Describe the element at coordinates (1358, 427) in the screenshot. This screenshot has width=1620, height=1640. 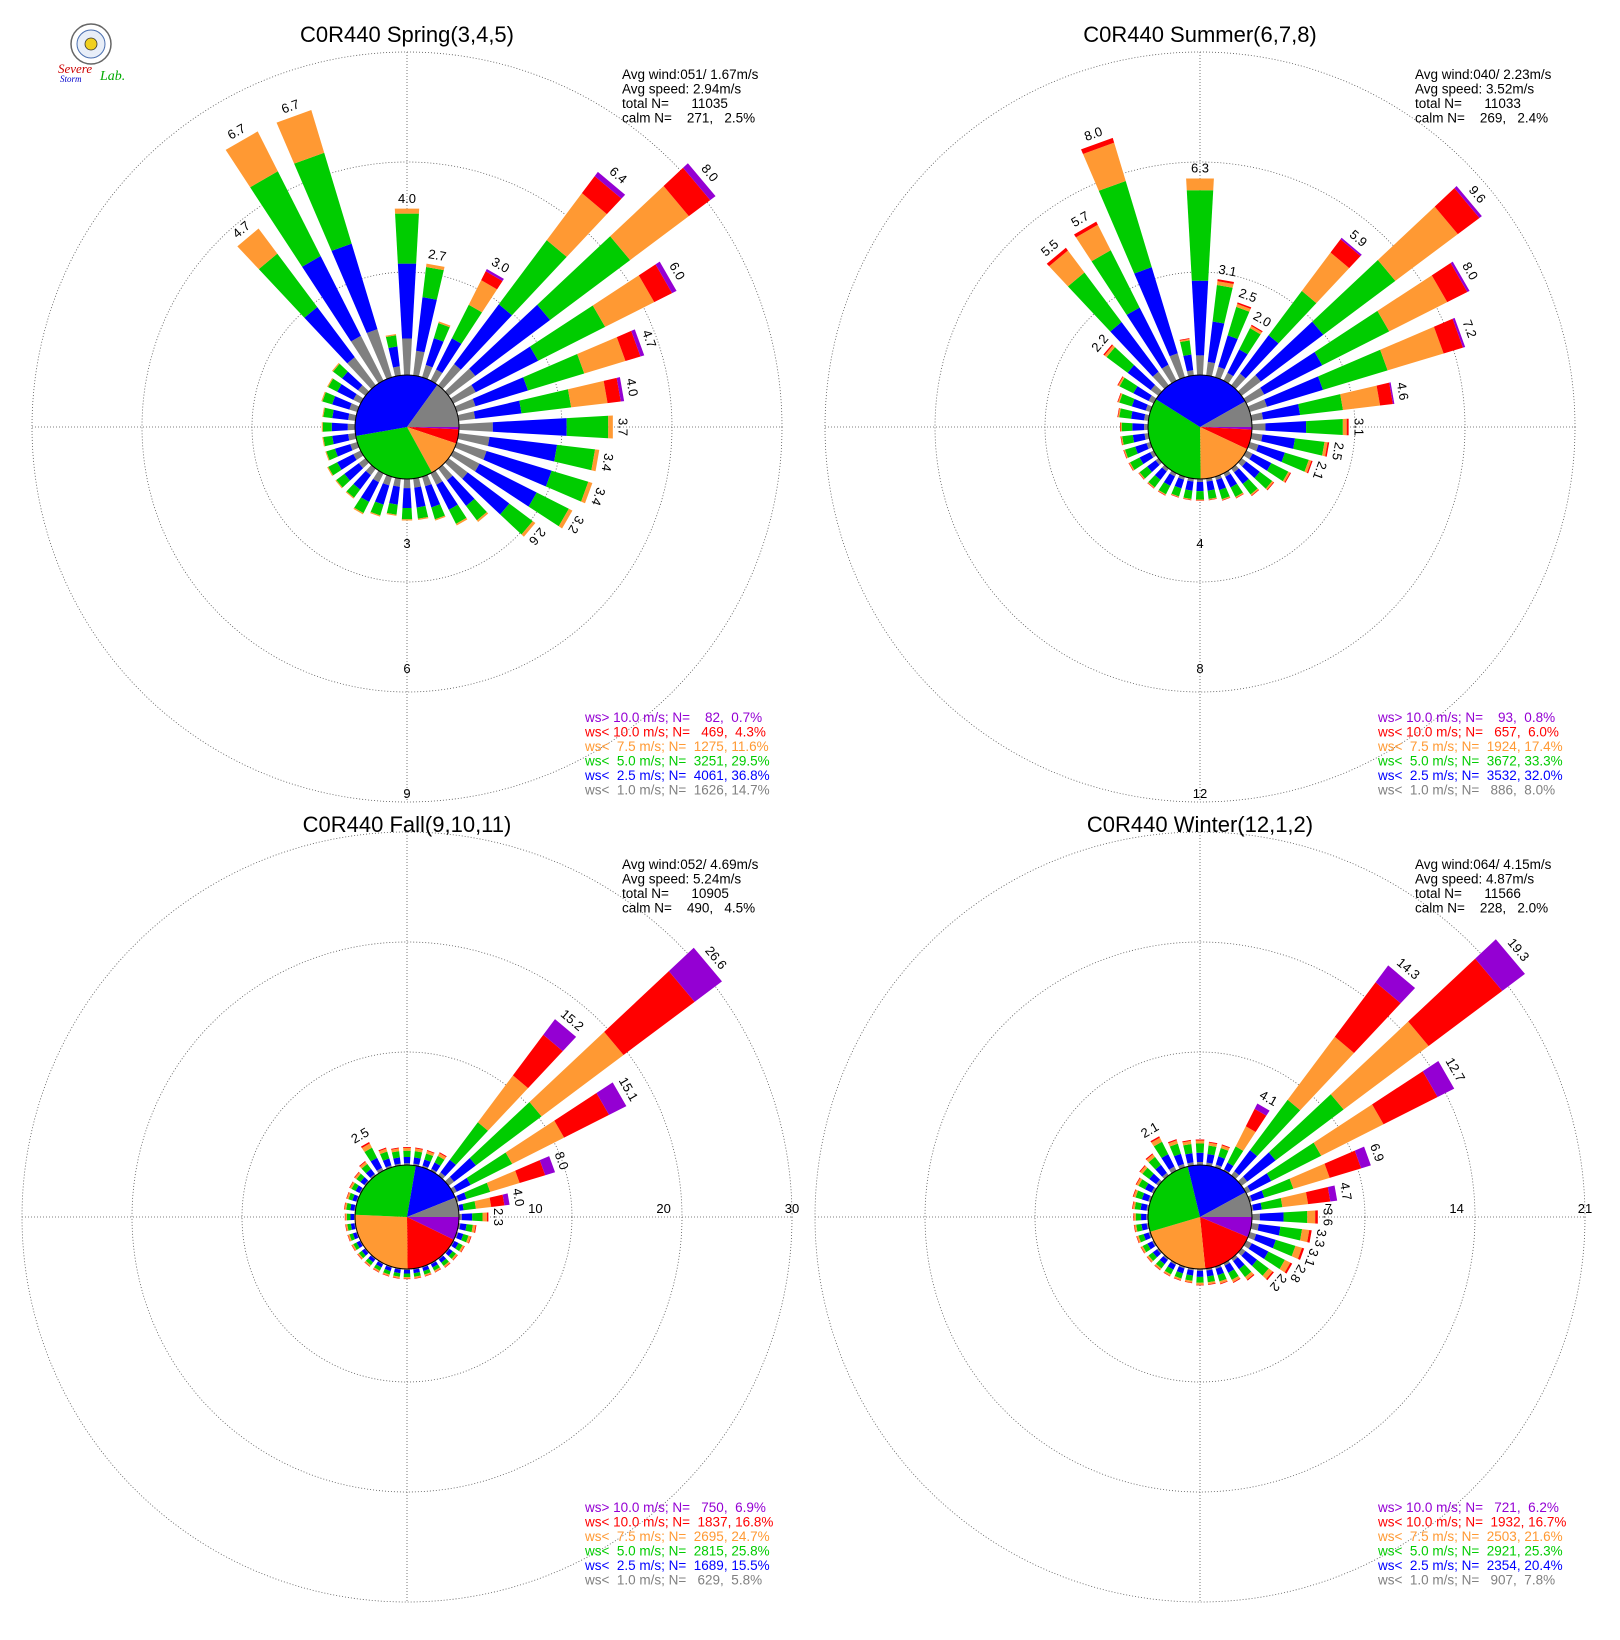
I see `bar-label-90: 3.1` at that location.